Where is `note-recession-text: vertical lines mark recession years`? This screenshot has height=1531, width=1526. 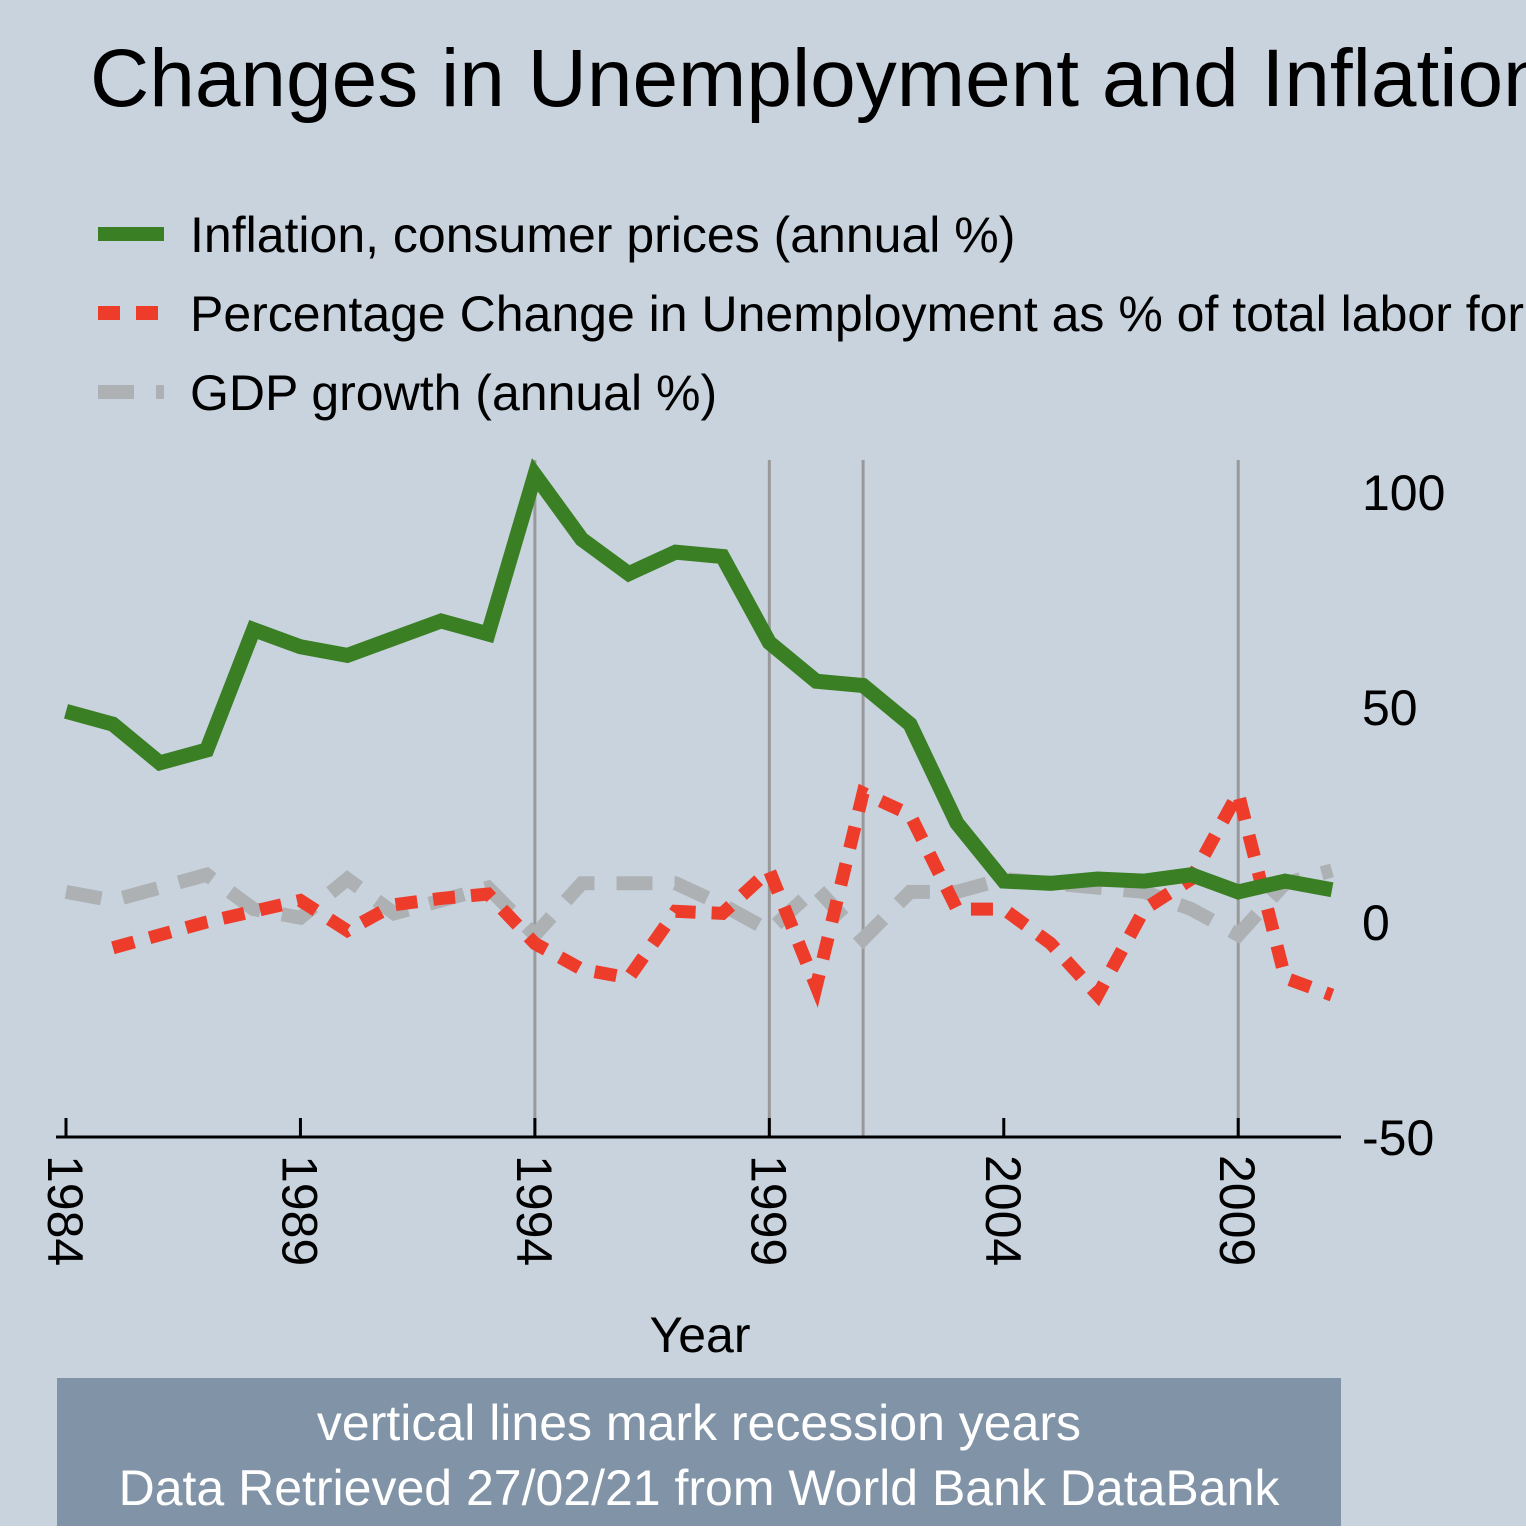 note-recession-text: vertical lines mark recession years is located at coordinates (699, 1423).